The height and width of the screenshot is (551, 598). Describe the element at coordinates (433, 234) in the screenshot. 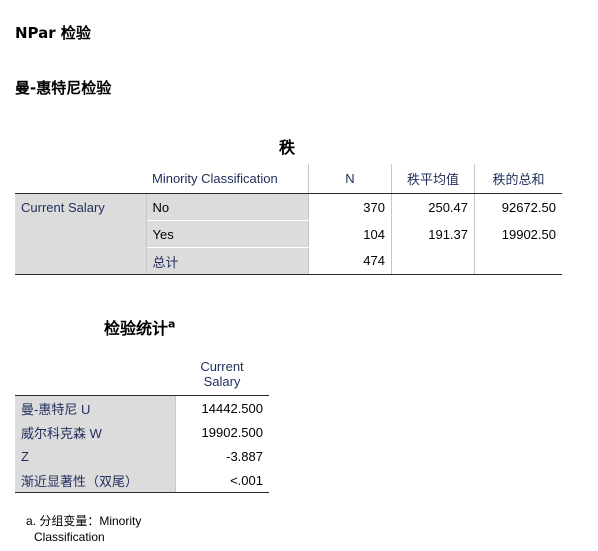

I see `mean-rank-value: 191.37` at that location.